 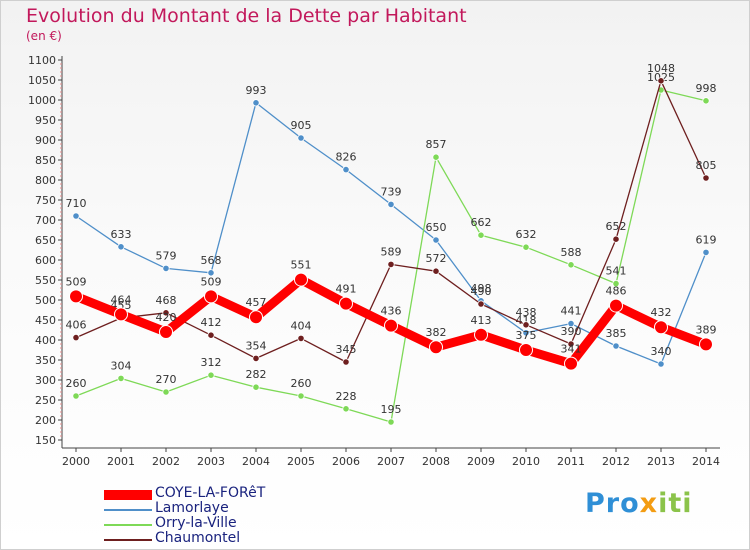 What do you see at coordinates (706, 461) in the screenshot?
I see `x-tick-label: 2014` at bounding box center [706, 461].